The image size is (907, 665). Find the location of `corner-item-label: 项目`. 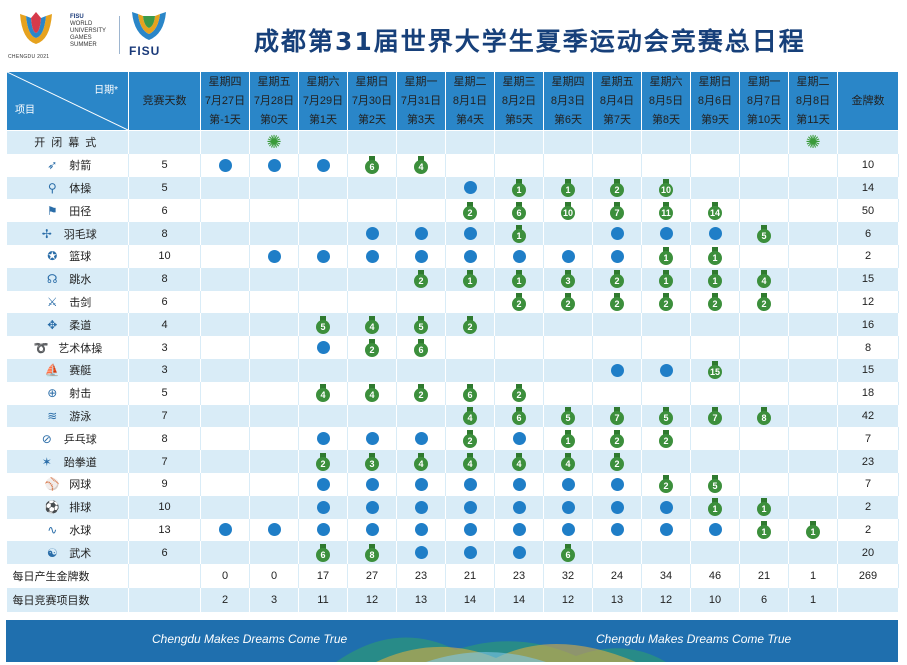

corner-item-label: 项目 is located at coordinates (25, 110).